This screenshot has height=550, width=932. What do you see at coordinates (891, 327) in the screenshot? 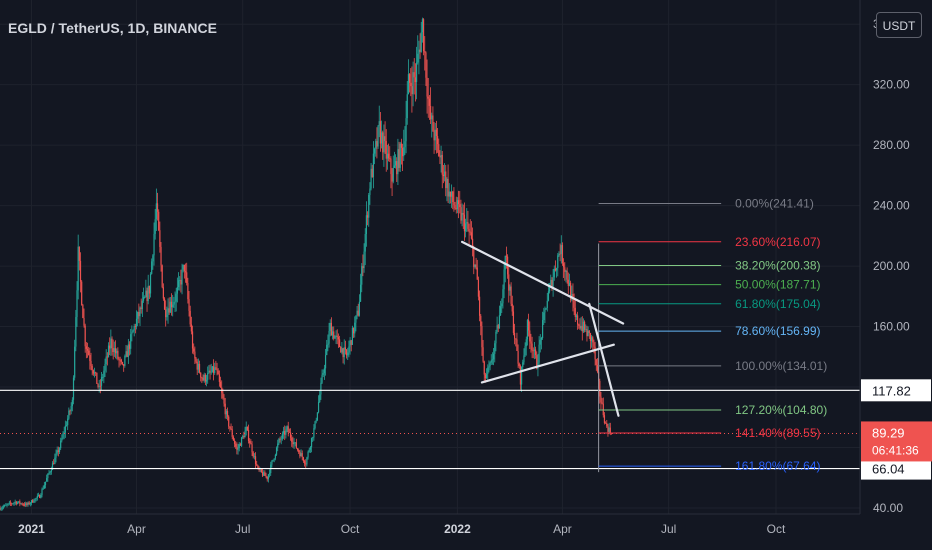
I see `price-tick-label: 160.00` at bounding box center [891, 327].